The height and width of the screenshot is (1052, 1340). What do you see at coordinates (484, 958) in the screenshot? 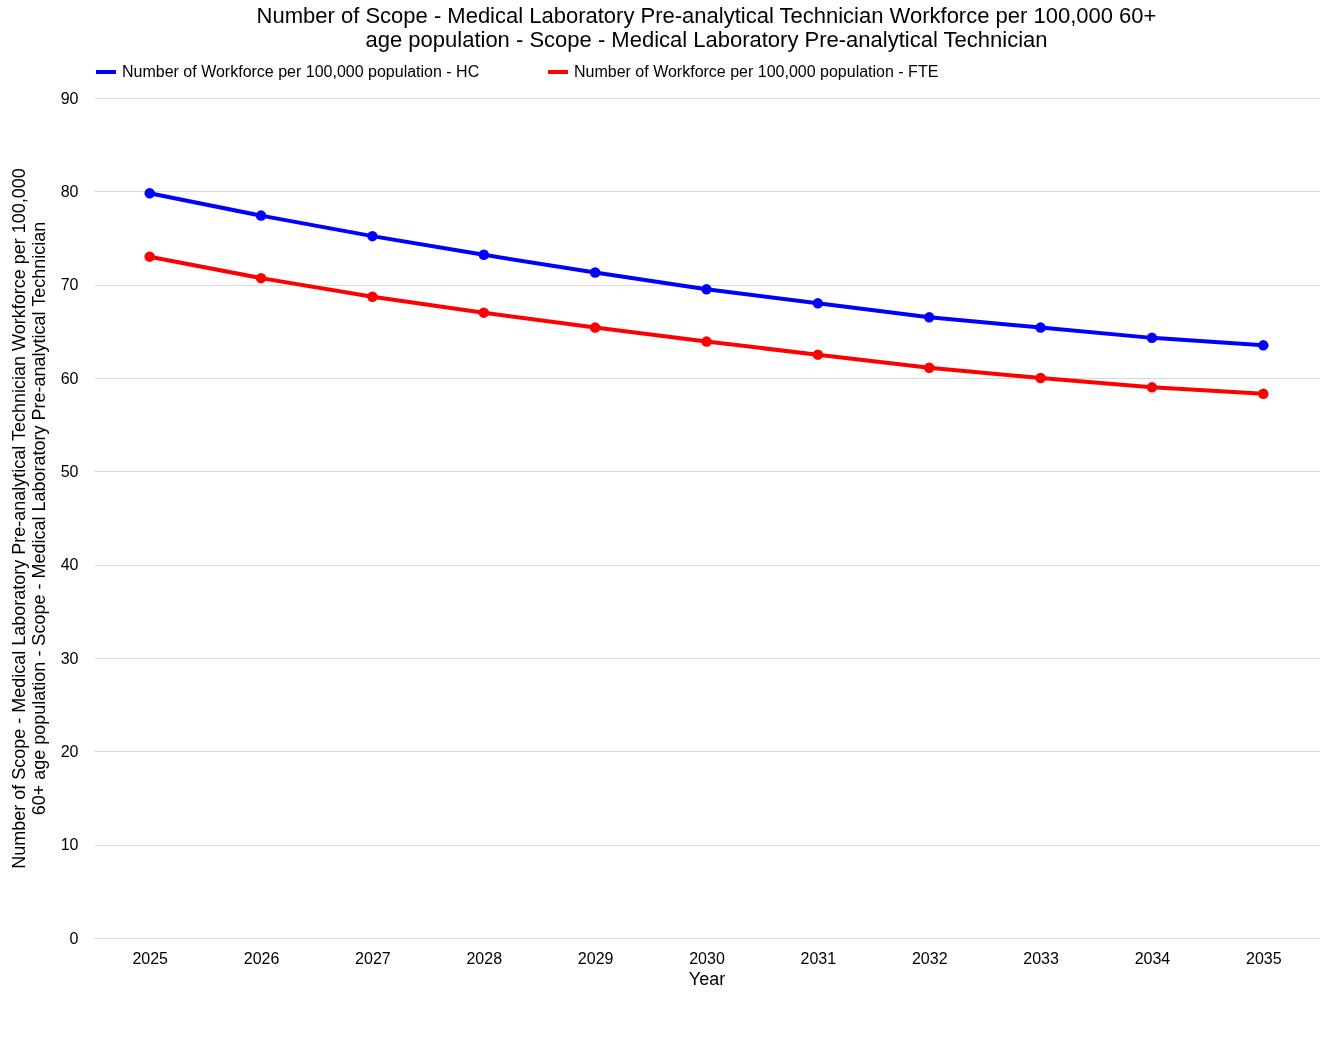
I see `x-tick-label: 2028` at bounding box center [484, 958].